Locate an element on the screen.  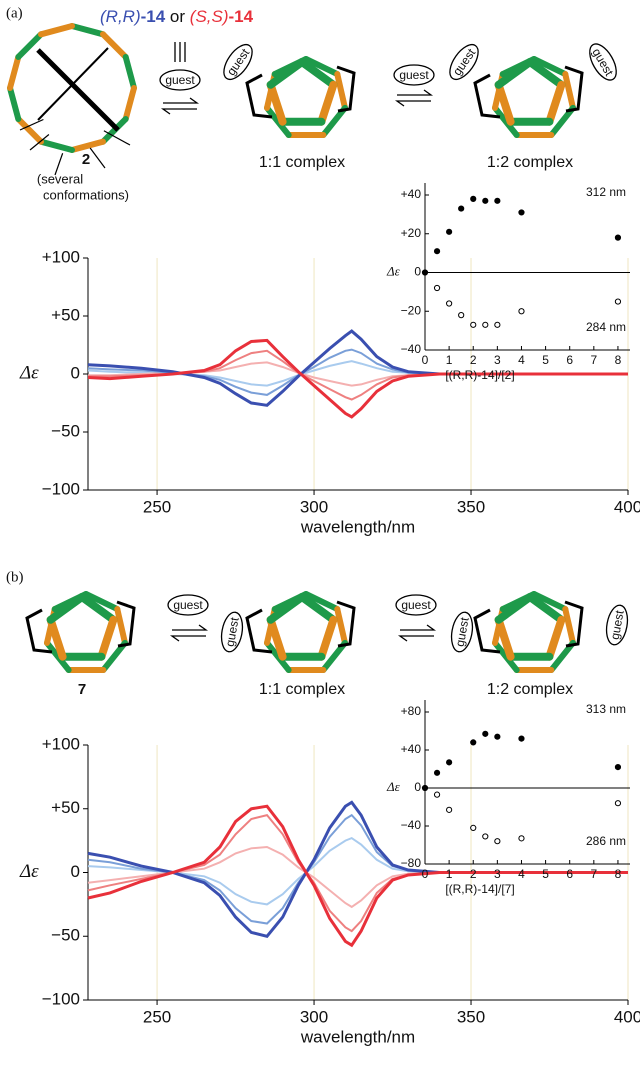
panel-label: (a) is located at coordinates (14, 13).